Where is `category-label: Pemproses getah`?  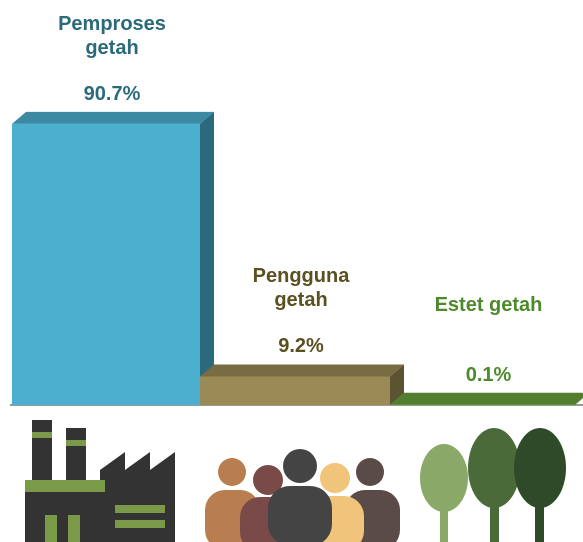
category-label: Pemproses getah is located at coordinates (112, 35).